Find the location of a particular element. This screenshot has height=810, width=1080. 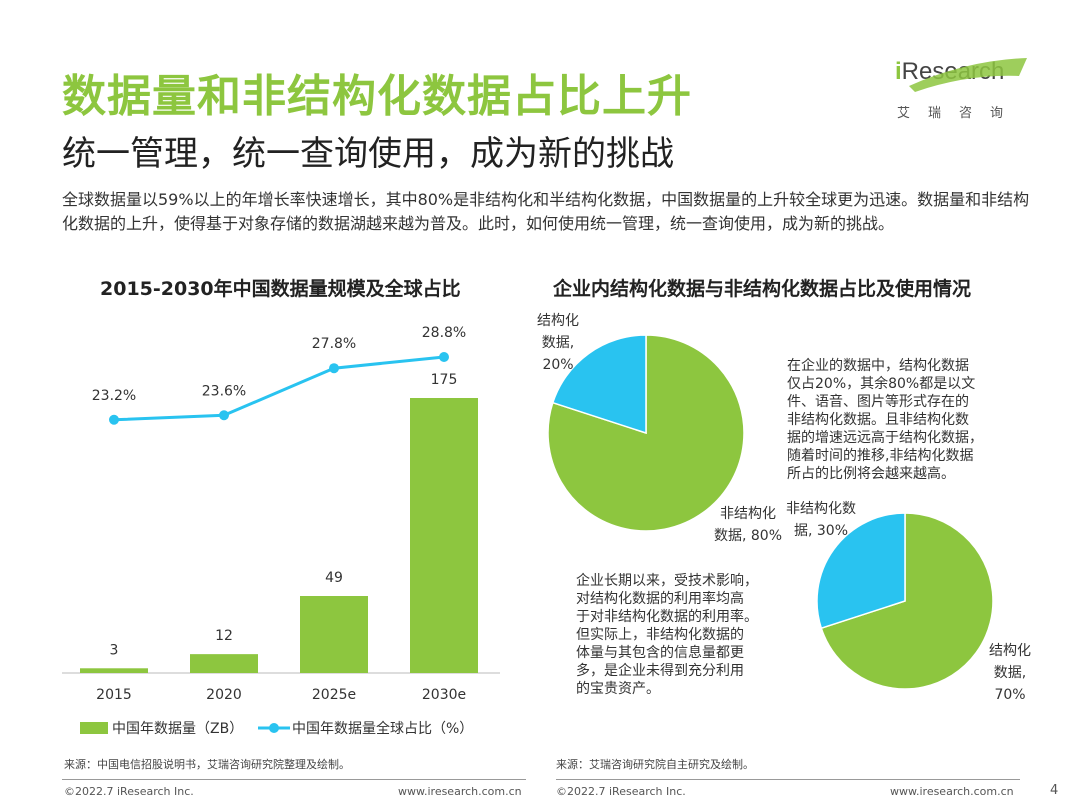

page-subtitle: 统一管理，统一查询使用，成为新的挑战 is located at coordinates (368, 154).